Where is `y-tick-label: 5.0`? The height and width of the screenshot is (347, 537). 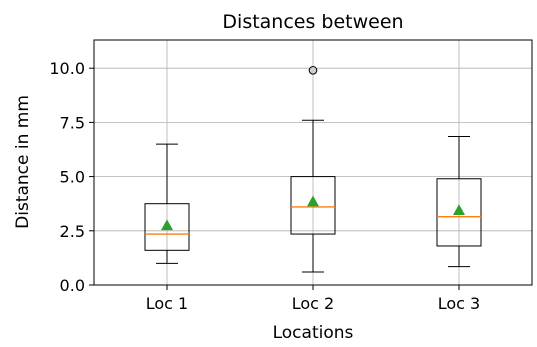 y-tick-label: 5.0 is located at coordinates (72, 177).